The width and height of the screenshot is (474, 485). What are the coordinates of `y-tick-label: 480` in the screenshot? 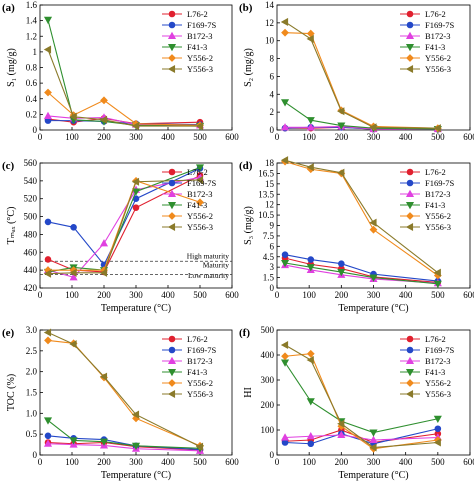 It's located at (31, 234).